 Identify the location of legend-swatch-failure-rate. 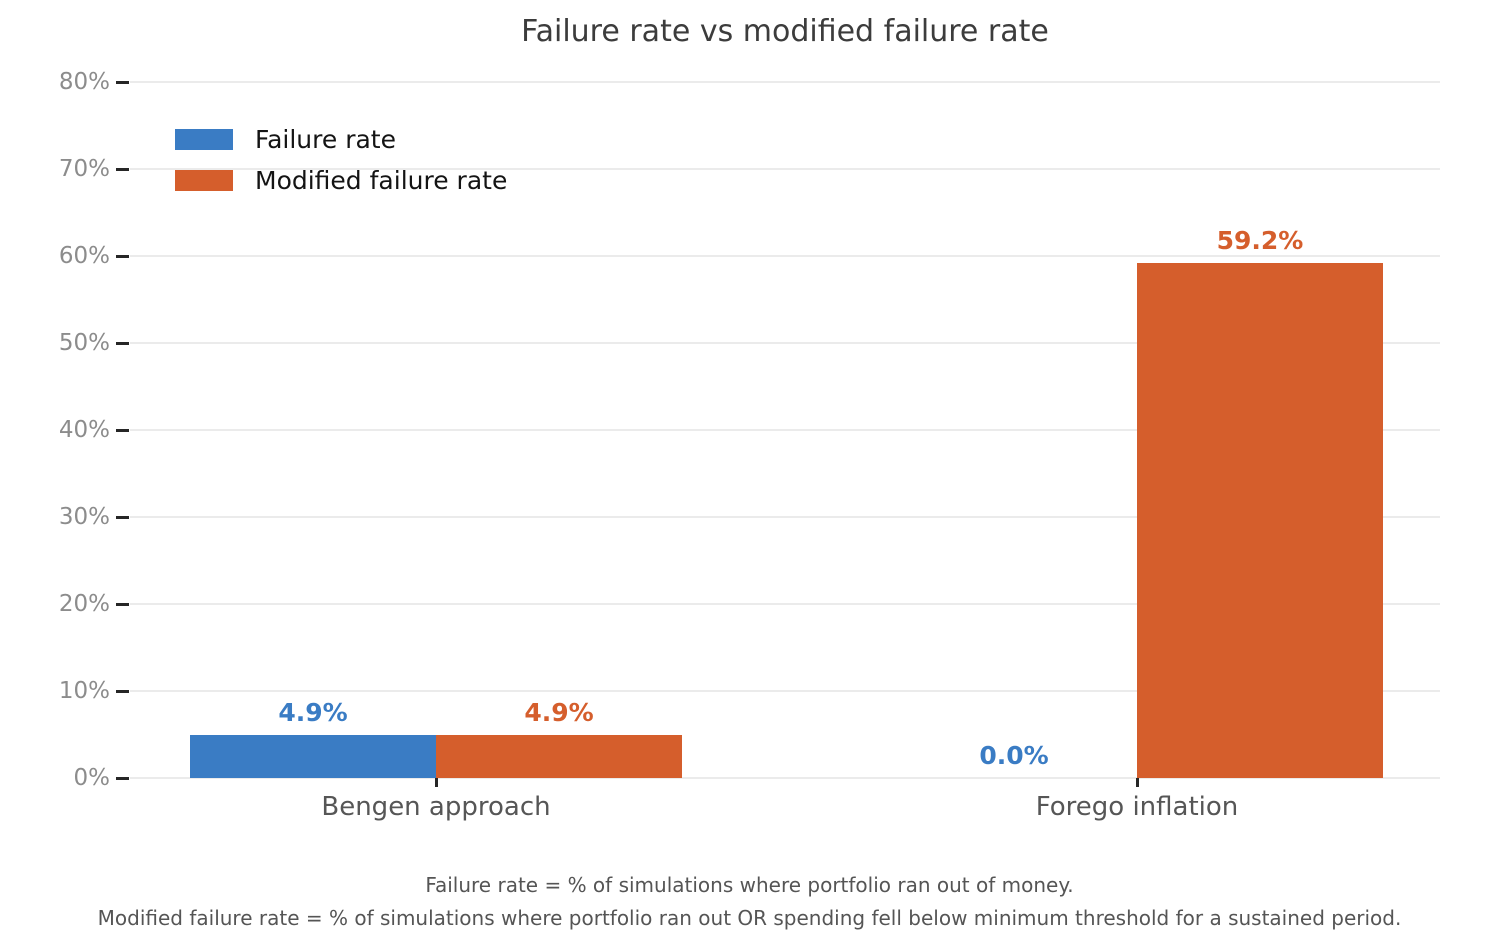
(204, 139).